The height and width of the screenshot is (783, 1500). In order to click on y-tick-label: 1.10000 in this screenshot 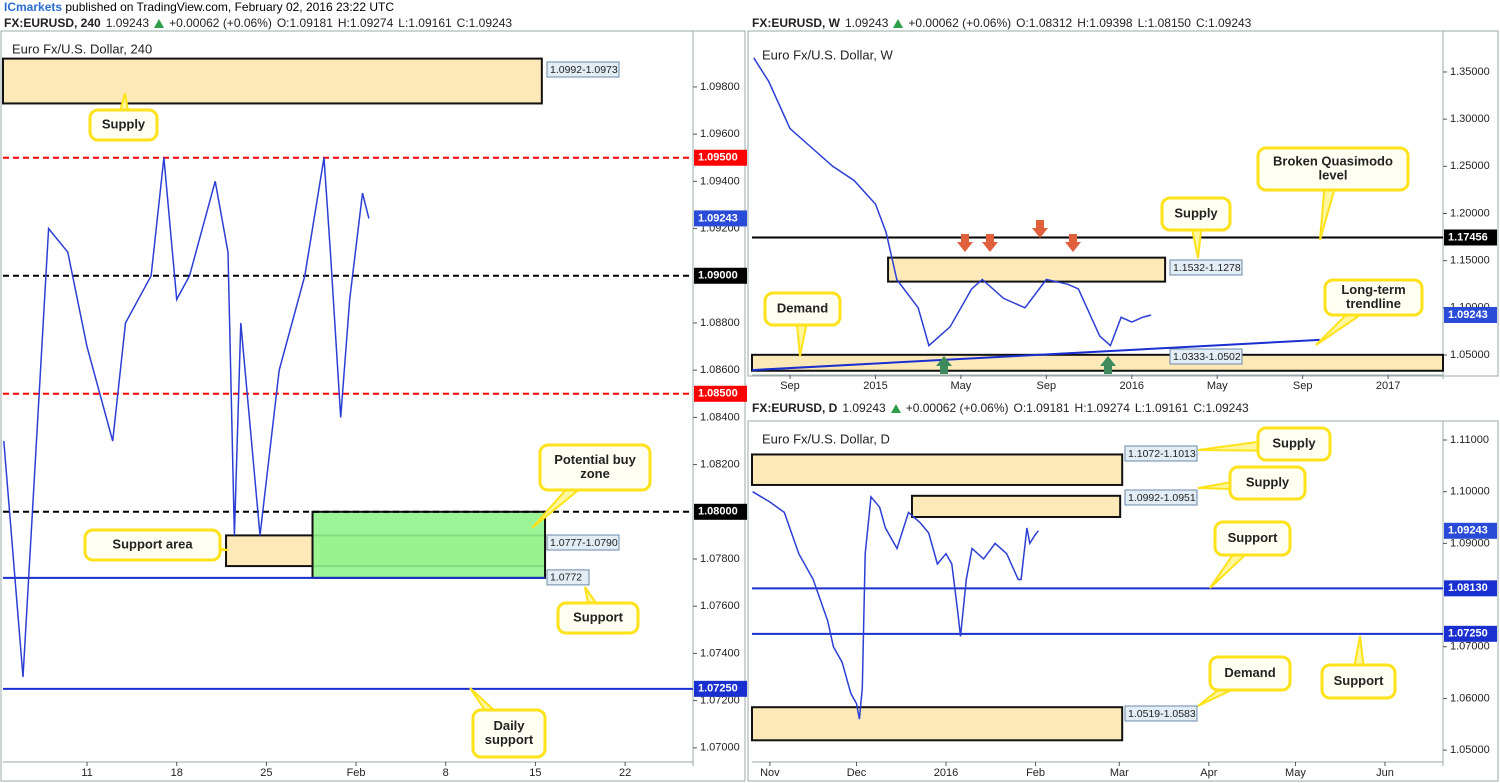, I will do `click(1470, 492)`.